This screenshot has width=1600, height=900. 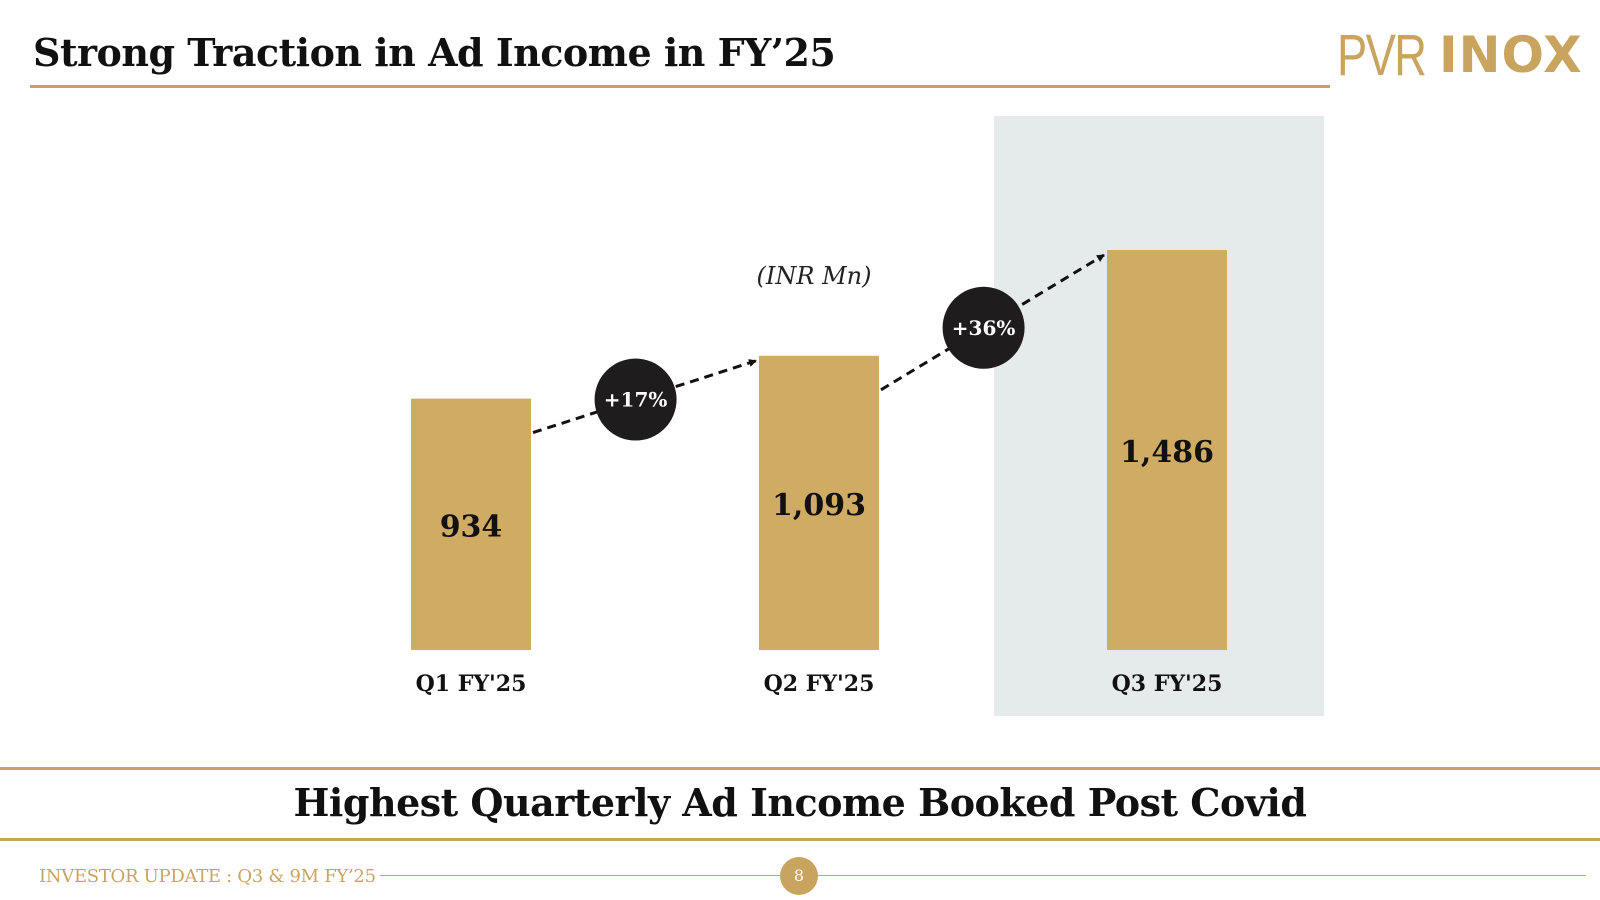 What do you see at coordinates (1167, 684) in the screenshot?
I see `category-label-3: Q3 FY'25` at bounding box center [1167, 684].